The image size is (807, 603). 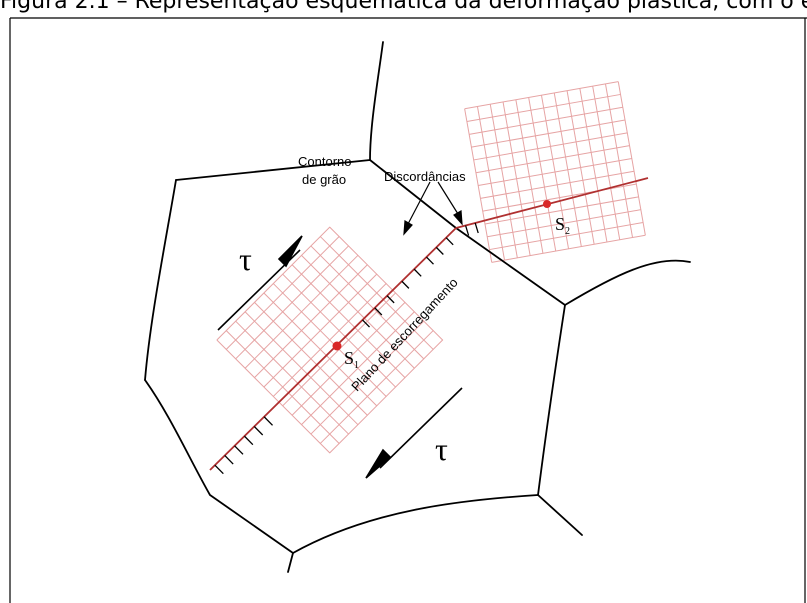 What do you see at coordinates (433, 208) in the screenshot?
I see `dislocation-pointer-arrows` at bounding box center [433, 208].